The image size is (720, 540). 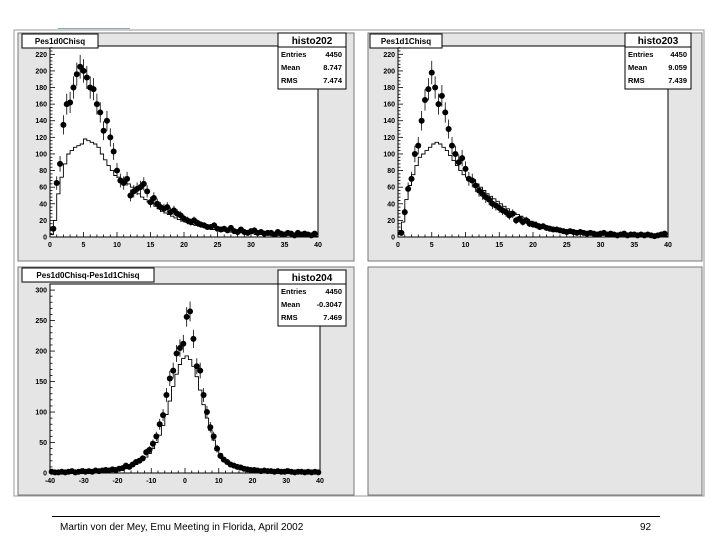 I want to click on chart-title-box, so click(x=88, y=275).